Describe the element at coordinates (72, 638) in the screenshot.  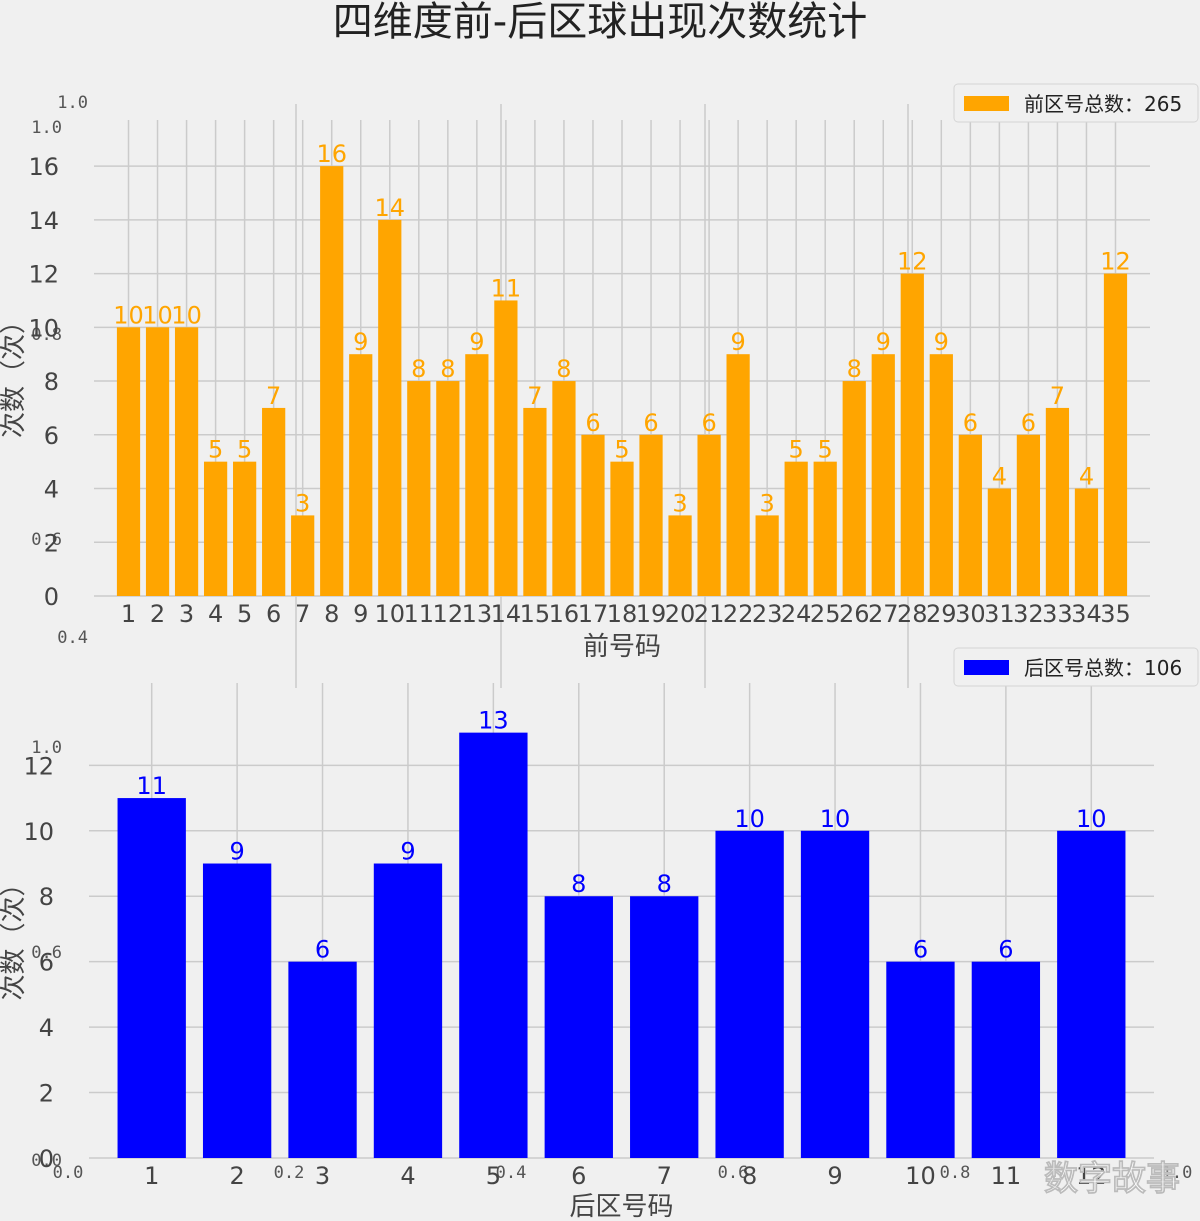
I see `ghost-y-tick: 0.4` at that location.